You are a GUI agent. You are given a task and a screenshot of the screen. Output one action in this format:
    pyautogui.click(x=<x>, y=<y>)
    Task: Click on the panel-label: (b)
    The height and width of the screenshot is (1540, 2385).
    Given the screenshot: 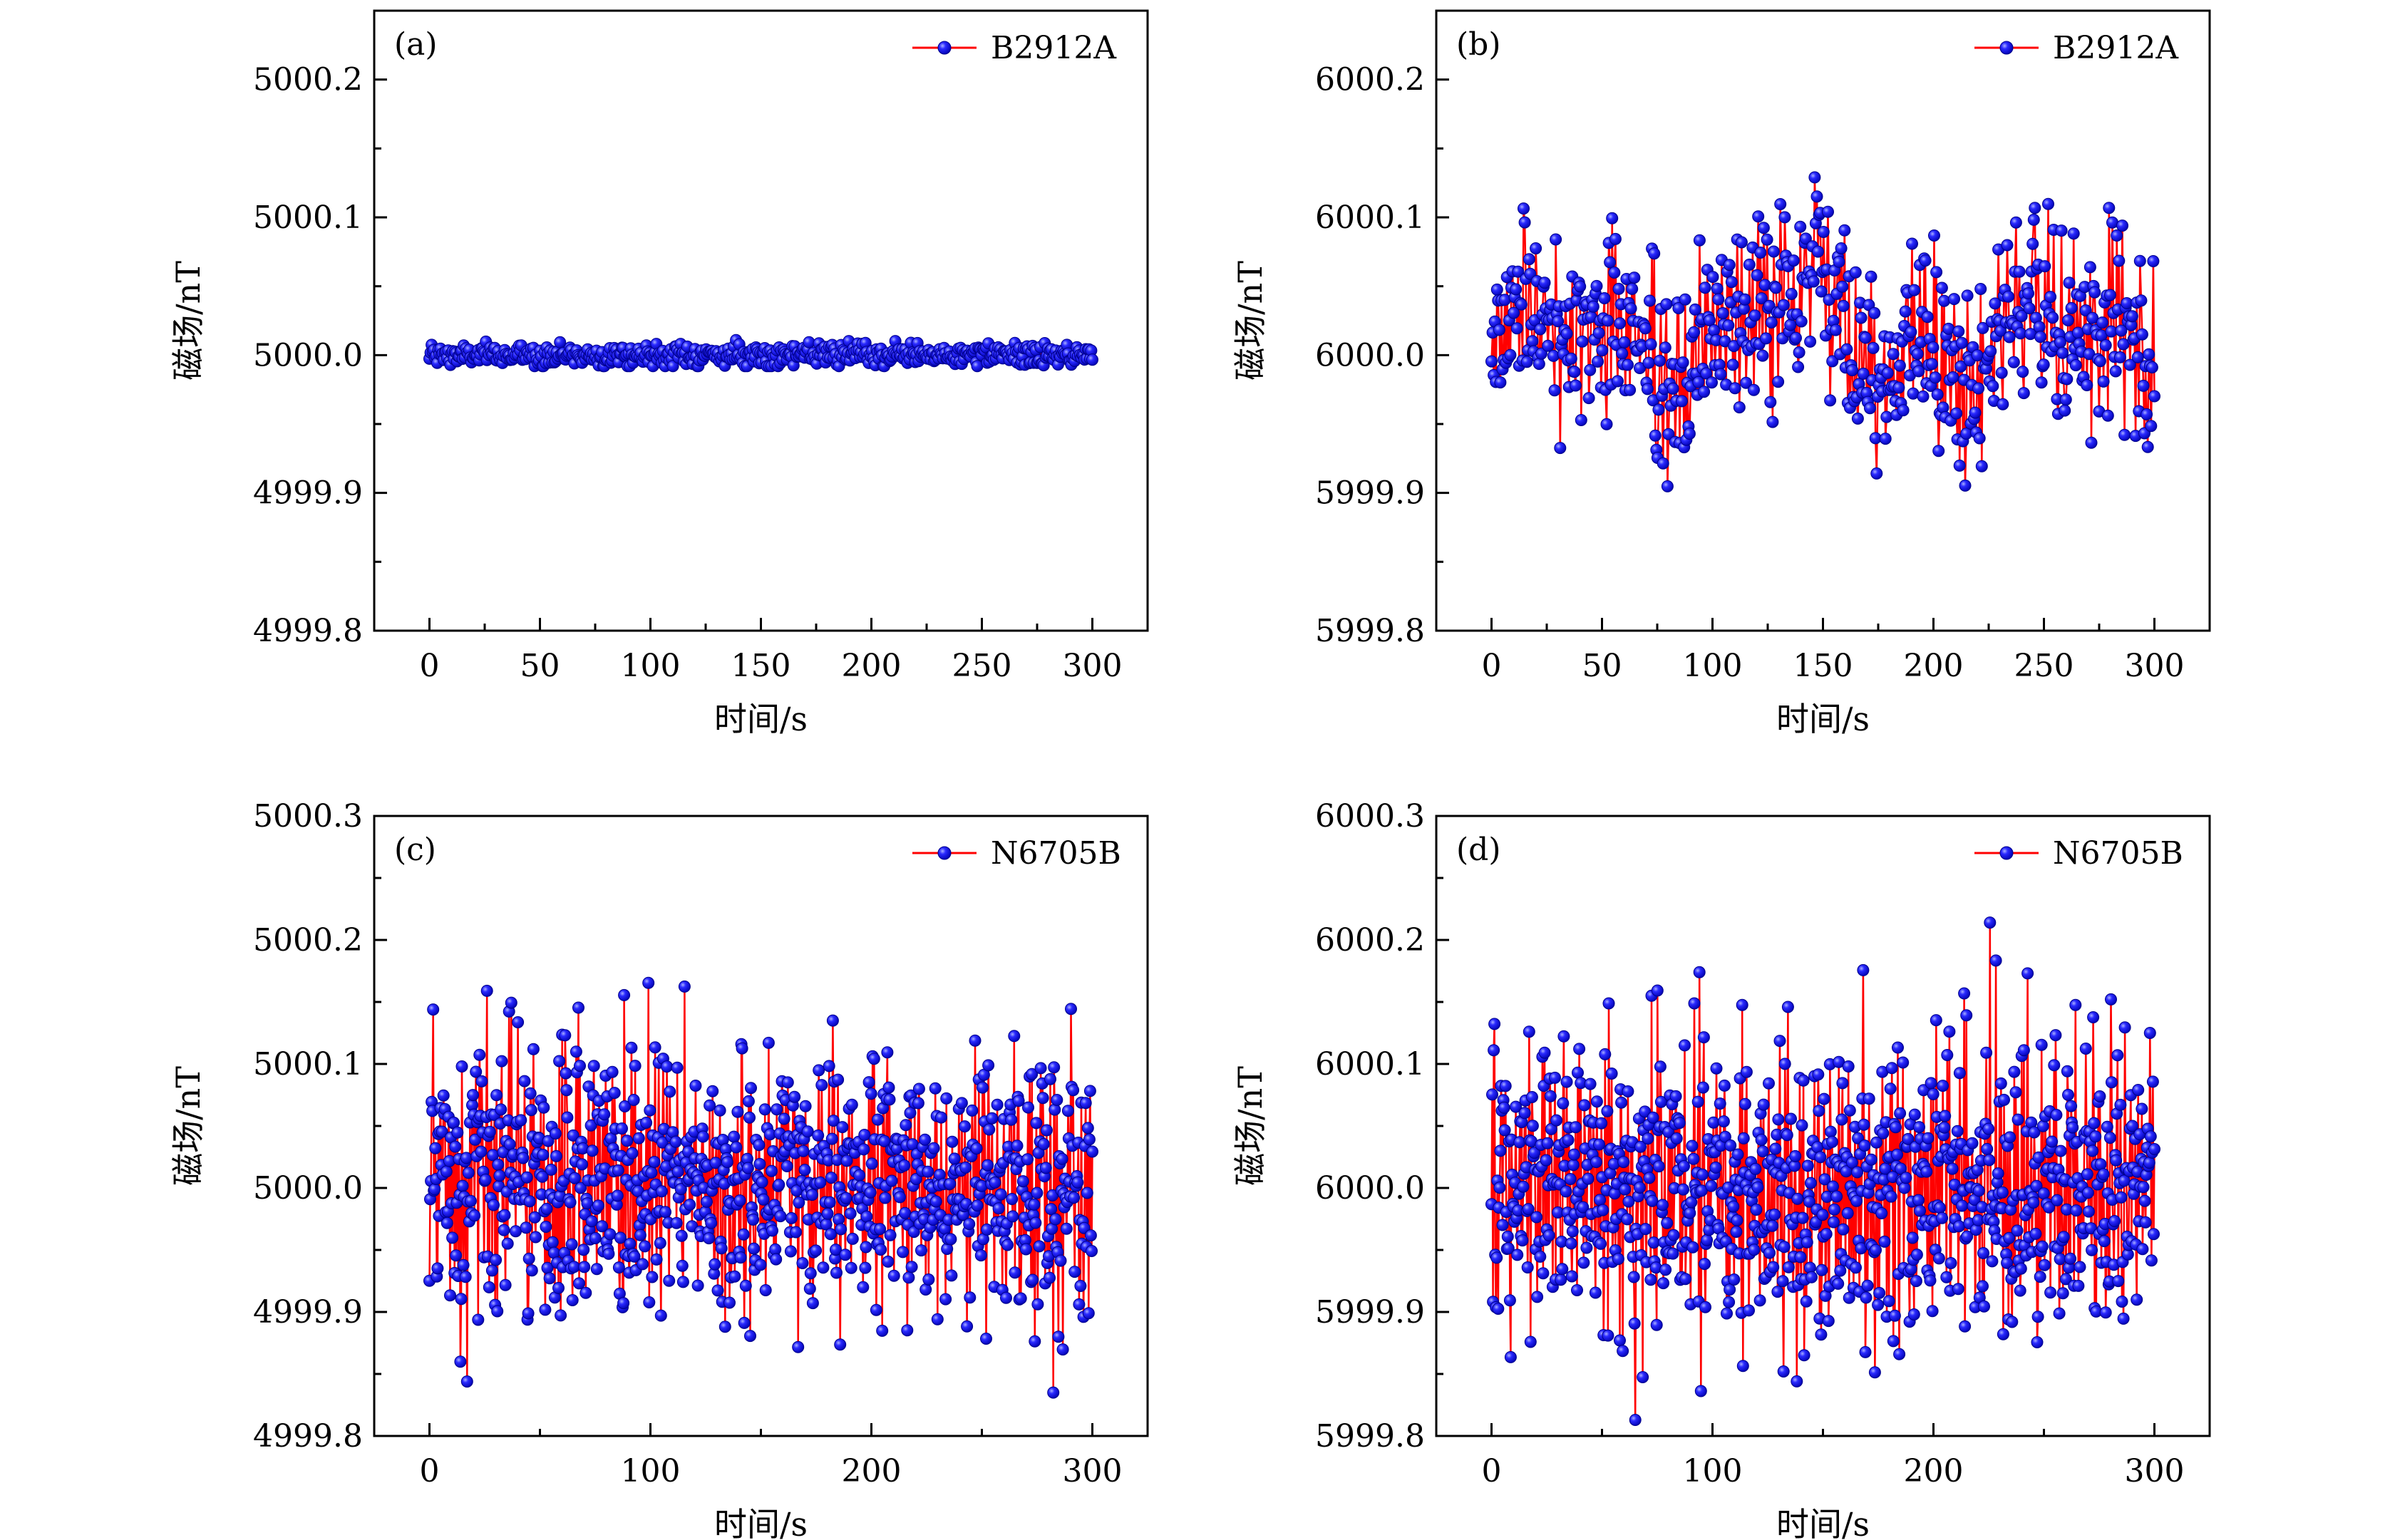 What is the action you would take?
    pyautogui.click(x=1478, y=44)
    